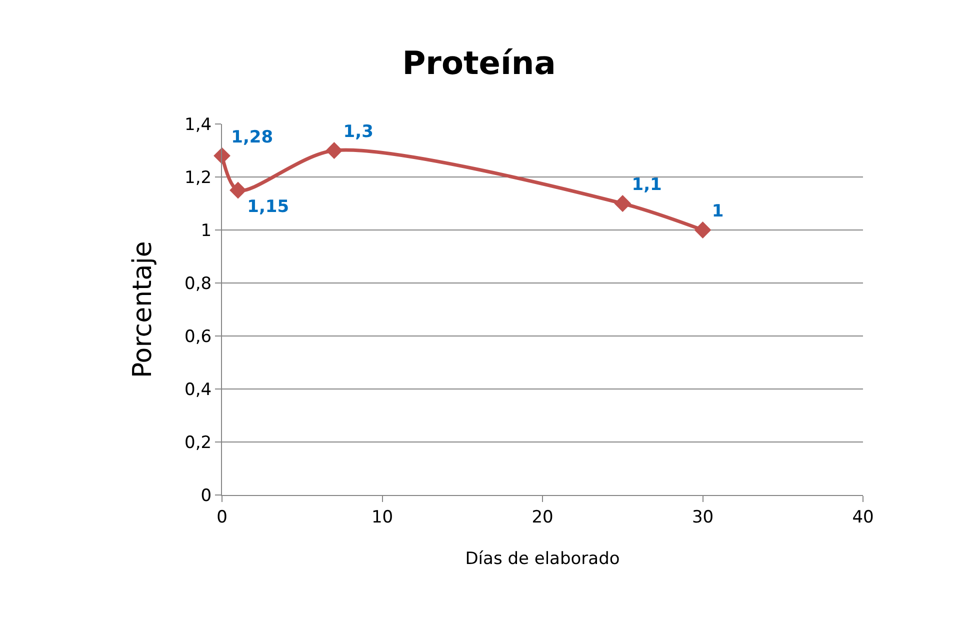 The height and width of the screenshot is (627, 958). What do you see at coordinates (198, 124) in the screenshot?
I see `y-tick-label: 1,4` at bounding box center [198, 124].